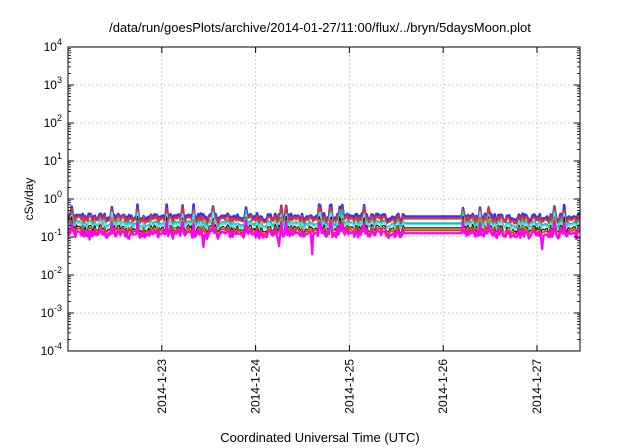 The width and height of the screenshot is (640, 448). I want to click on x-tick-label: 2014-1-26, so click(443, 386).